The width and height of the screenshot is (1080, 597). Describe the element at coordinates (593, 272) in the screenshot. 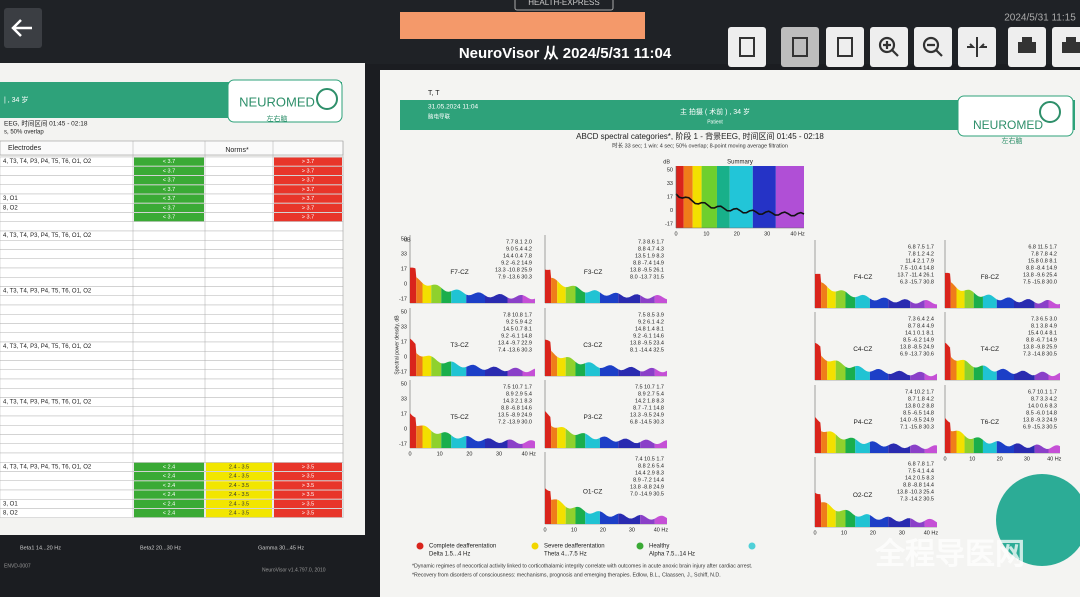

I see `electrode-label: F3-CZ` at that location.